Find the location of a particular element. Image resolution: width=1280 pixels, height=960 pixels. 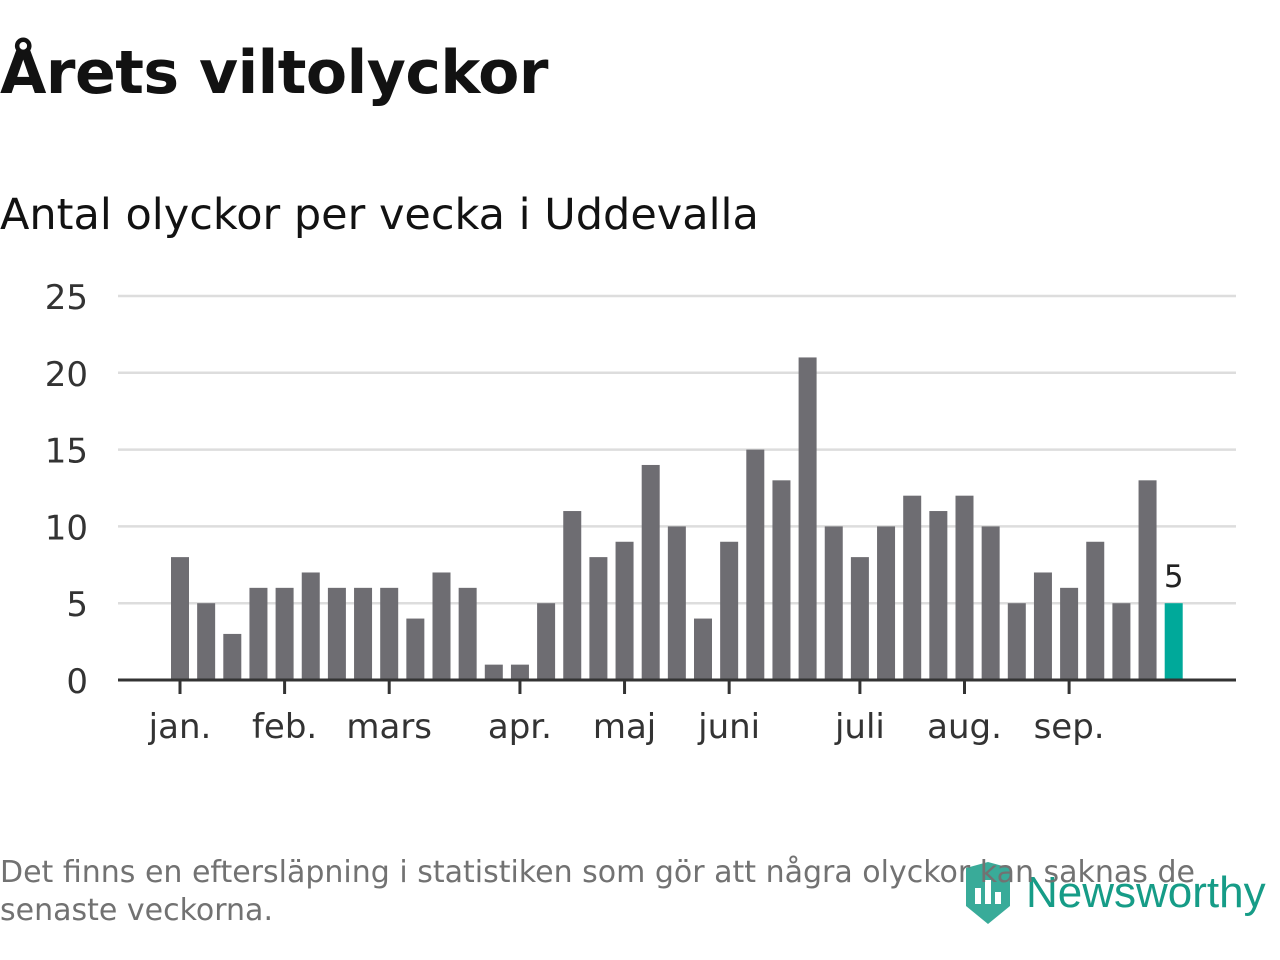

page-title: Årets viltolyckor is located at coordinates (274, 73).